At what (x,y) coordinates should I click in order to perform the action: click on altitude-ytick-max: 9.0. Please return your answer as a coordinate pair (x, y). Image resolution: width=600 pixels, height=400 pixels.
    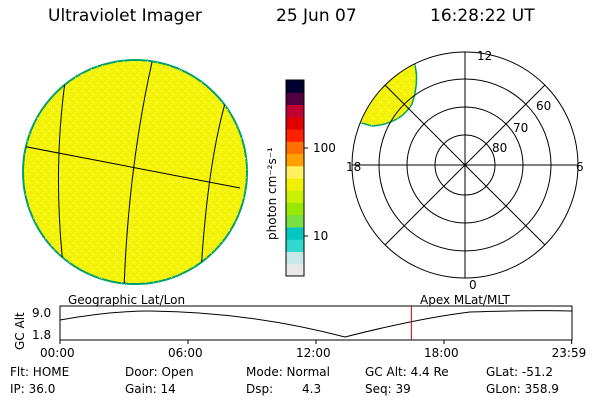
    Looking at the image, I should click on (41, 313).